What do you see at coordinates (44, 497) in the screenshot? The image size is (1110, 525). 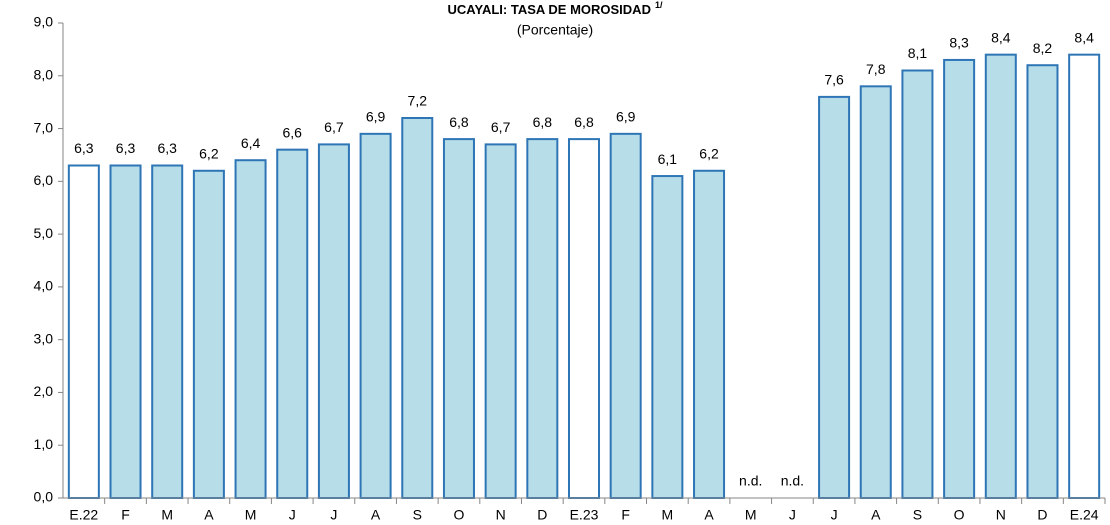 I see `y-tick-label: 0,0` at bounding box center [44, 497].